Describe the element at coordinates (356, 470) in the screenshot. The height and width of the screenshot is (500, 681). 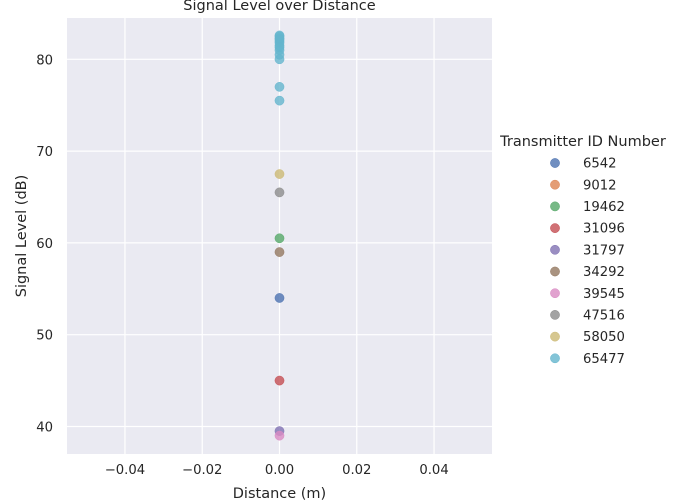
I see `x-tick-label: 0.02` at that location.